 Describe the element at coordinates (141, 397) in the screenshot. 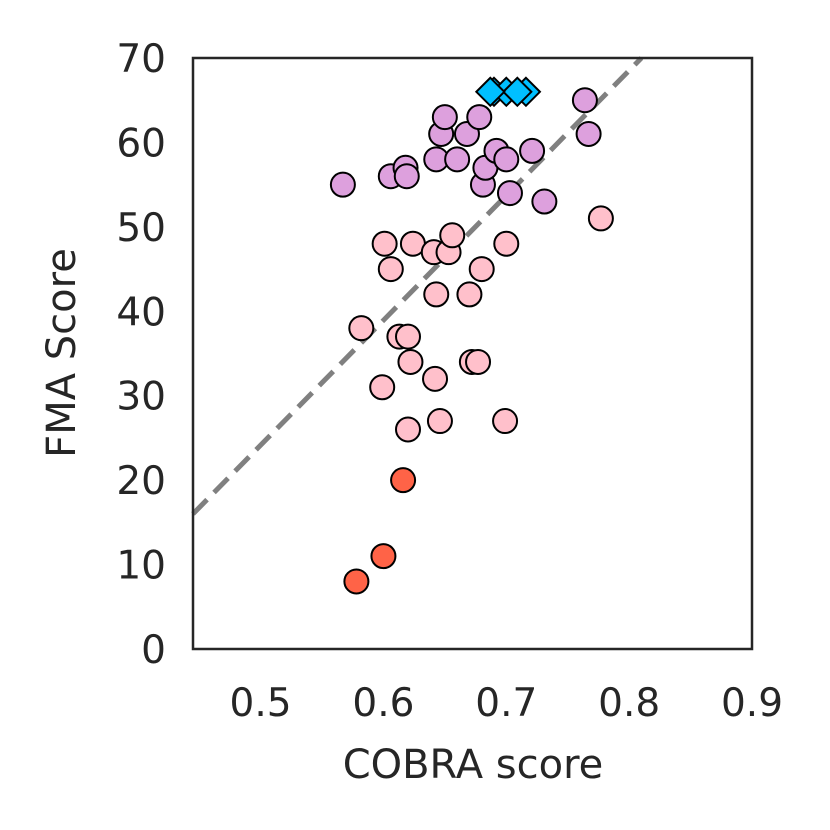

I see `y-tick-label: 30` at that location.